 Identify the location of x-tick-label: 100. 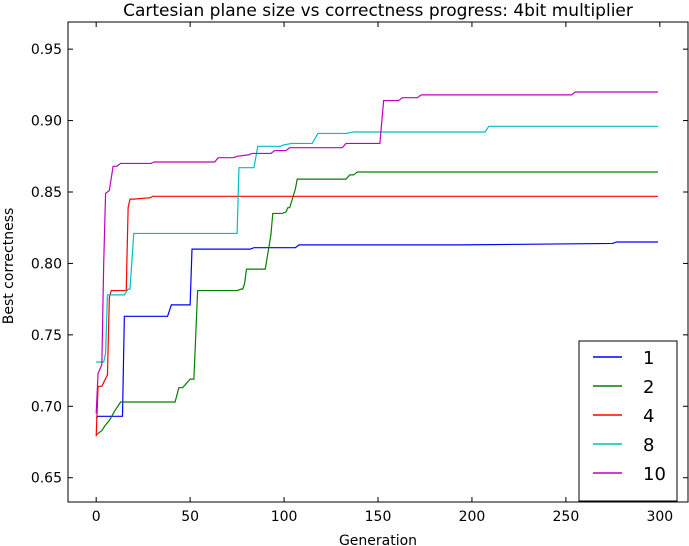
(284, 517).